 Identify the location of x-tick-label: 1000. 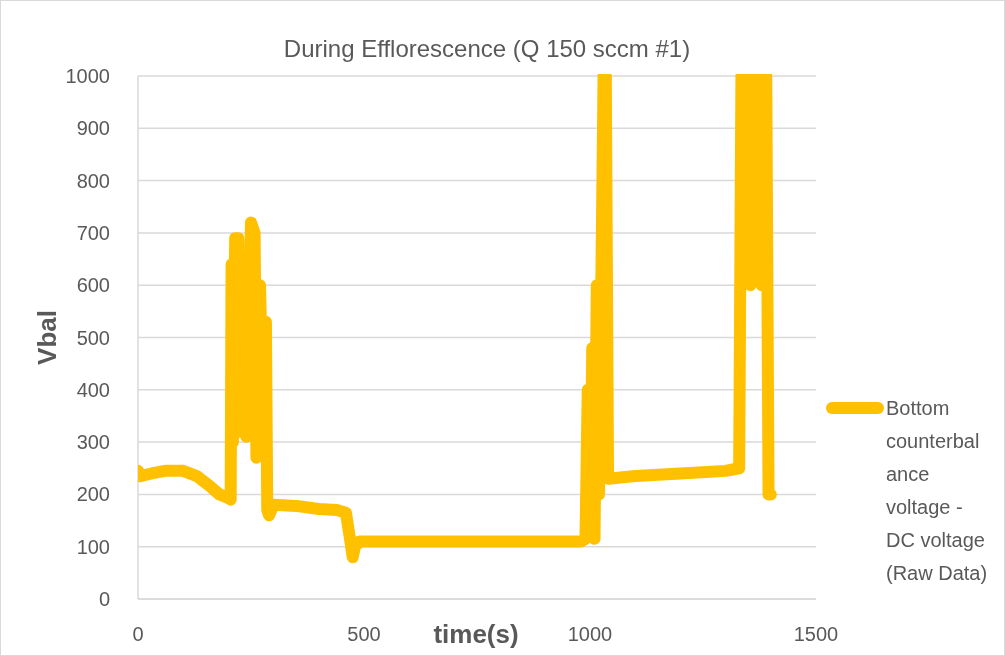
(590, 634).